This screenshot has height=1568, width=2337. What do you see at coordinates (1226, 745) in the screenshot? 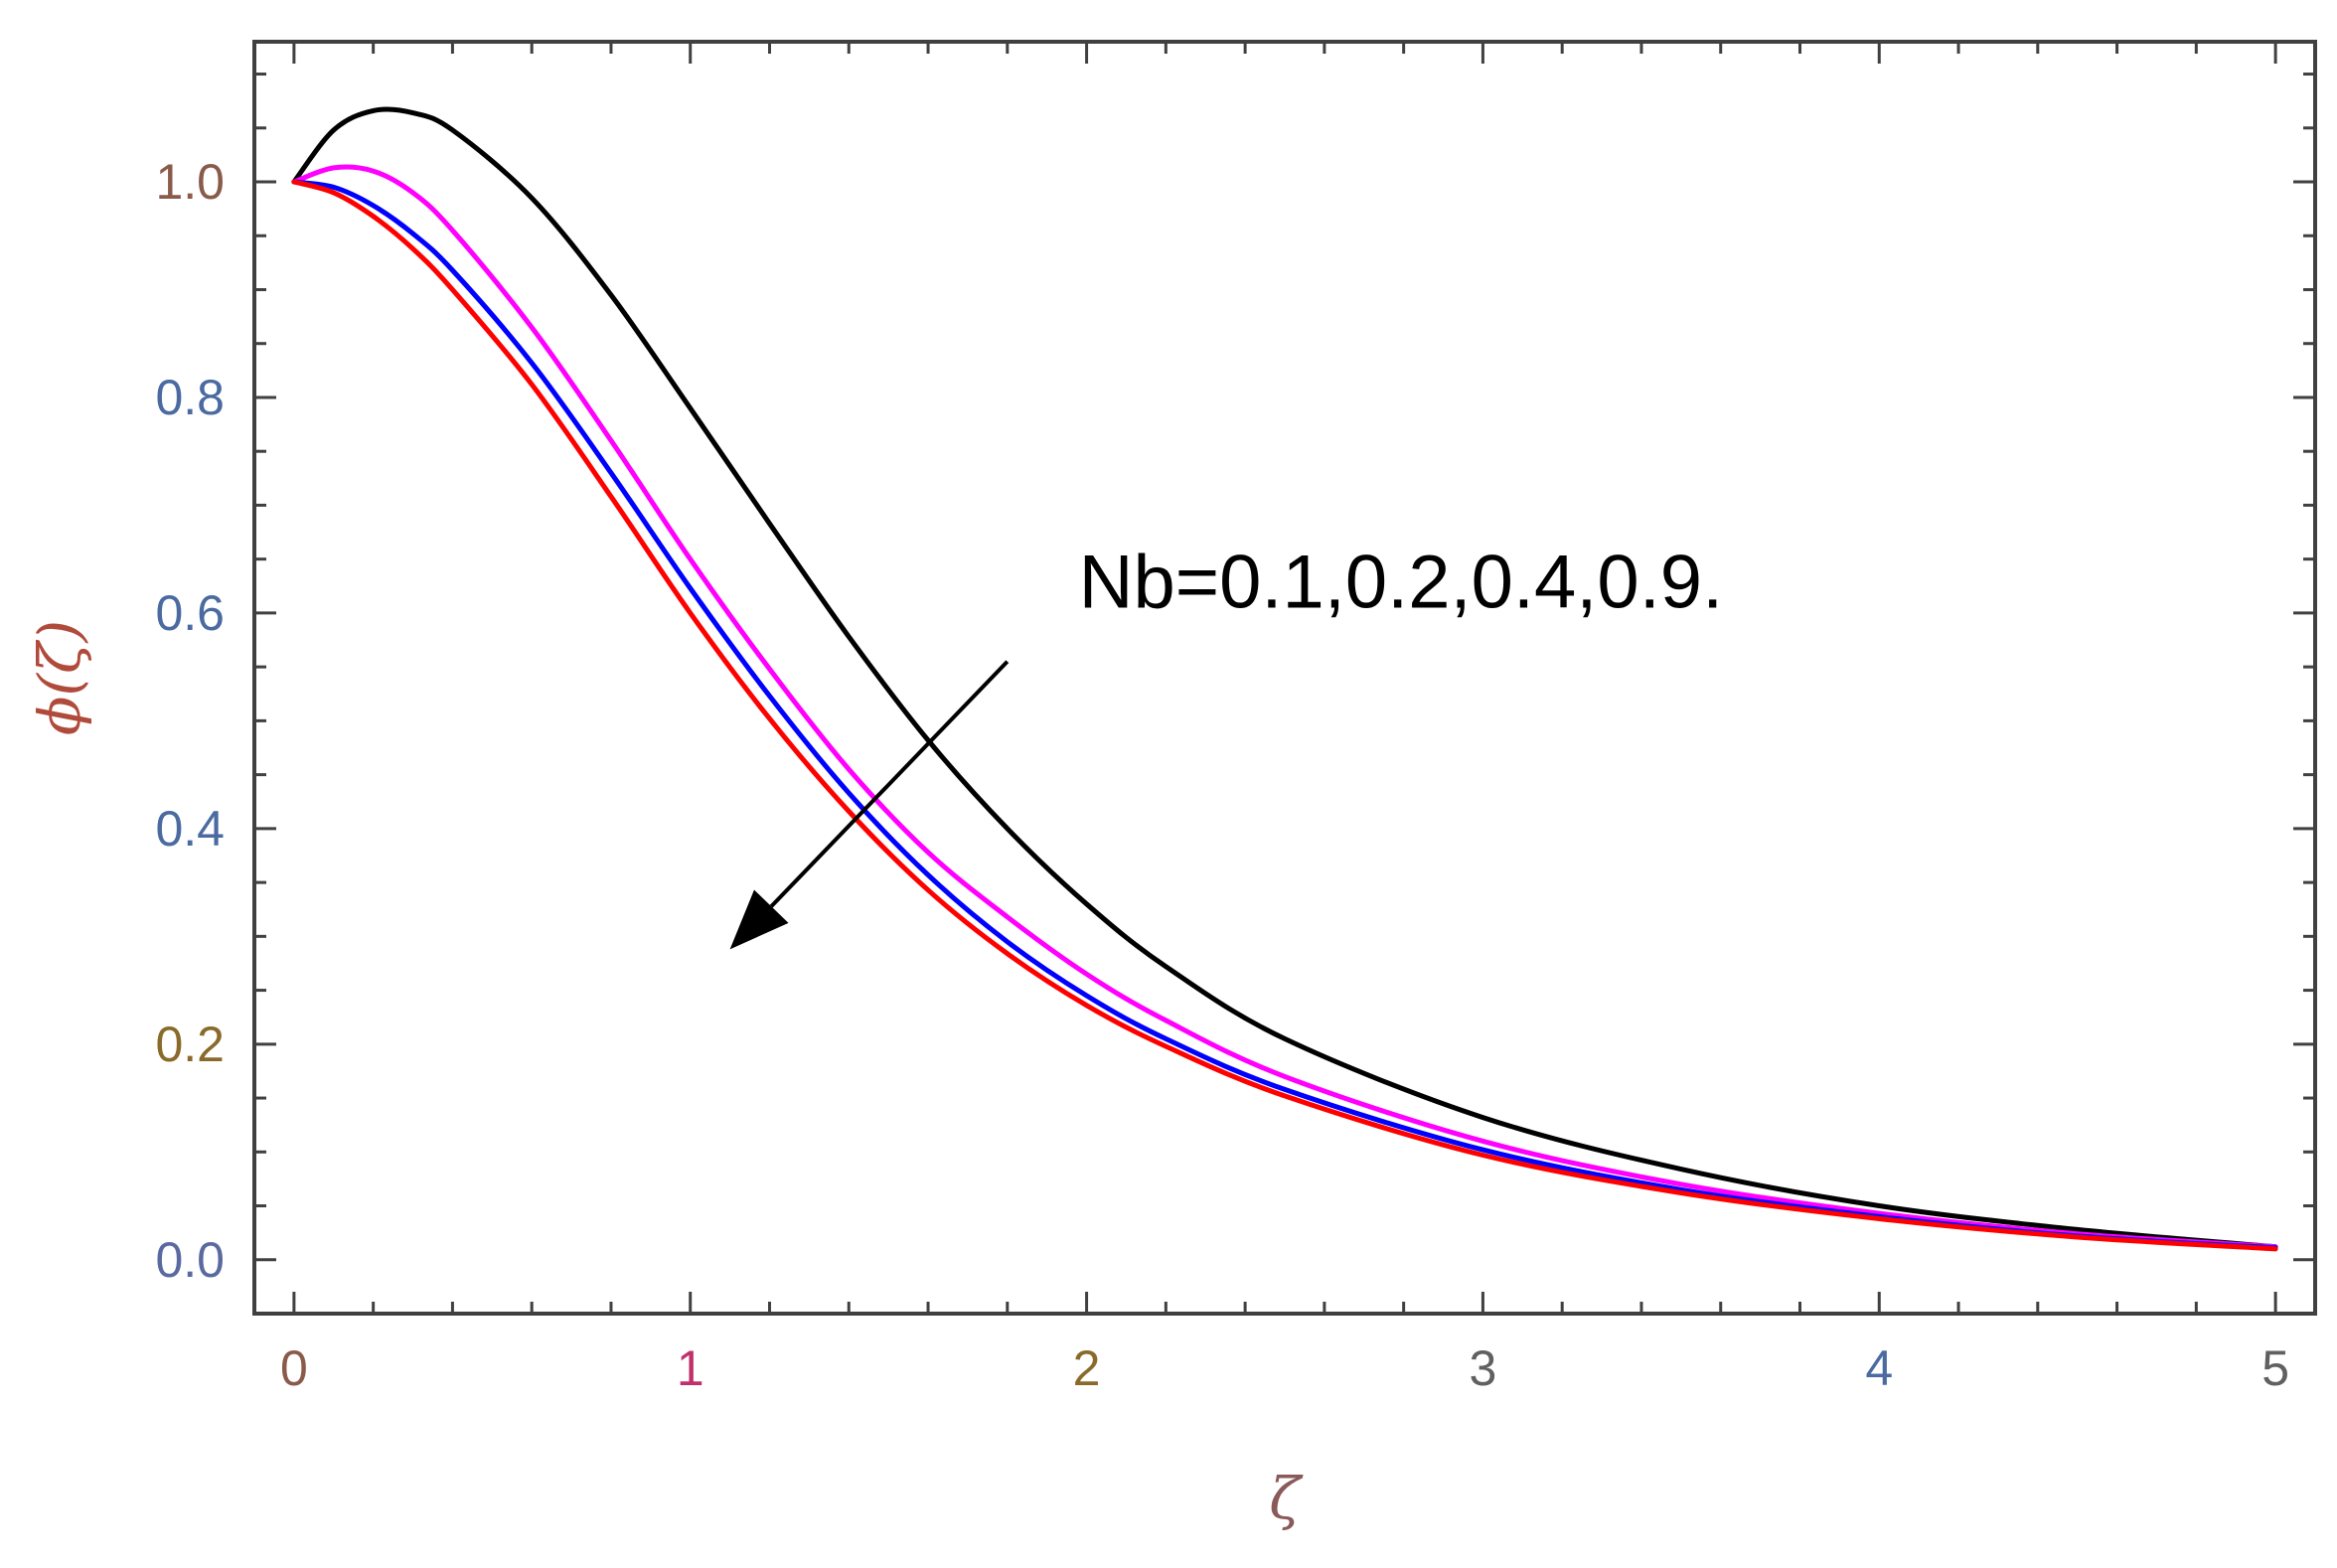
I see `annotation: Nb=0.1,0.2,0.4,0.9.` at bounding box center [1226, 745].